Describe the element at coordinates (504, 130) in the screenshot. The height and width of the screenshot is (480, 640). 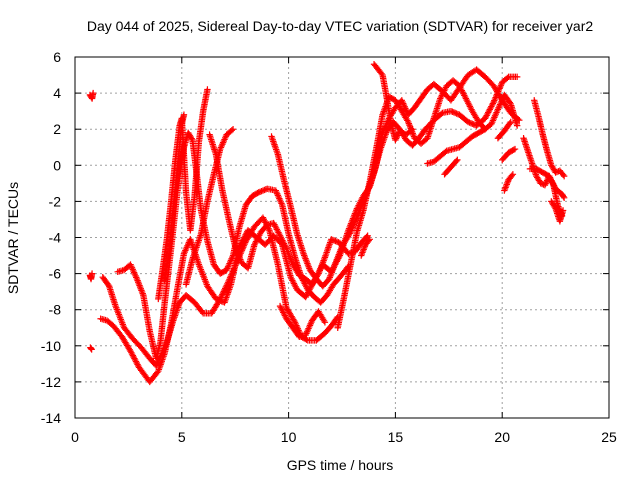
I see `series-s17` at that location.